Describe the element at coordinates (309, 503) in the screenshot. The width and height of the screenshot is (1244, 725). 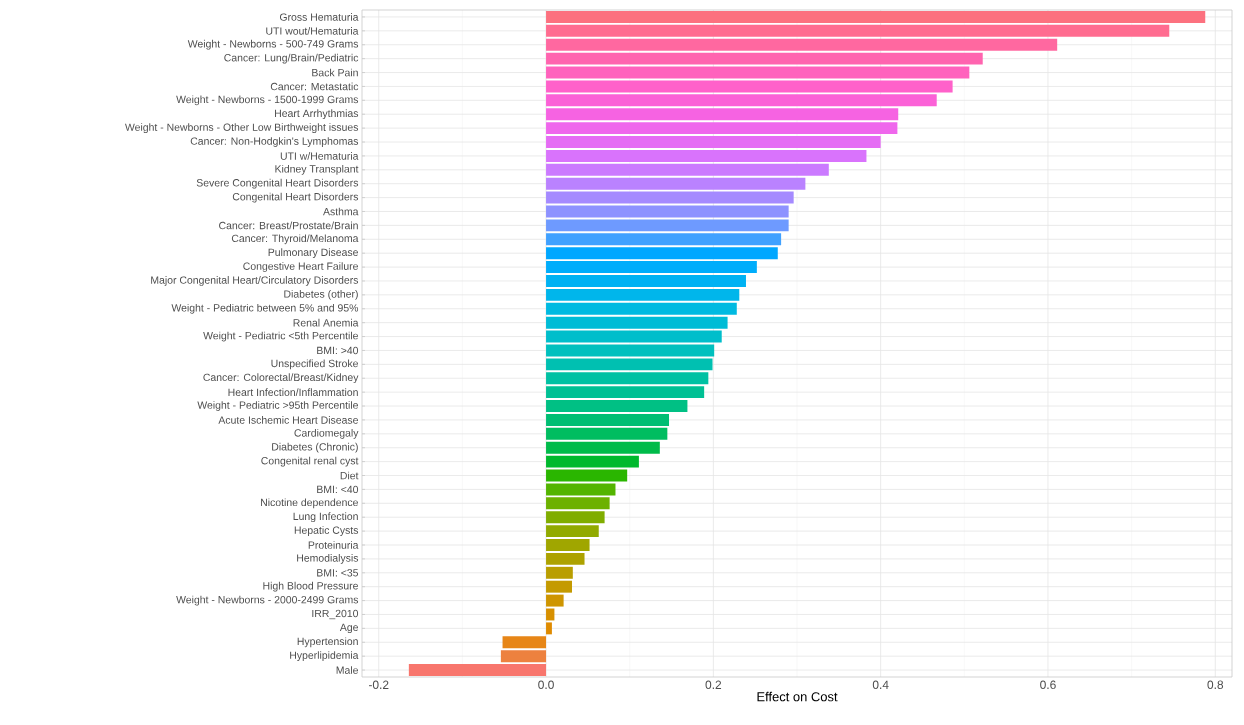
I see `y-tick-label: Nicotine dependence` at that location.